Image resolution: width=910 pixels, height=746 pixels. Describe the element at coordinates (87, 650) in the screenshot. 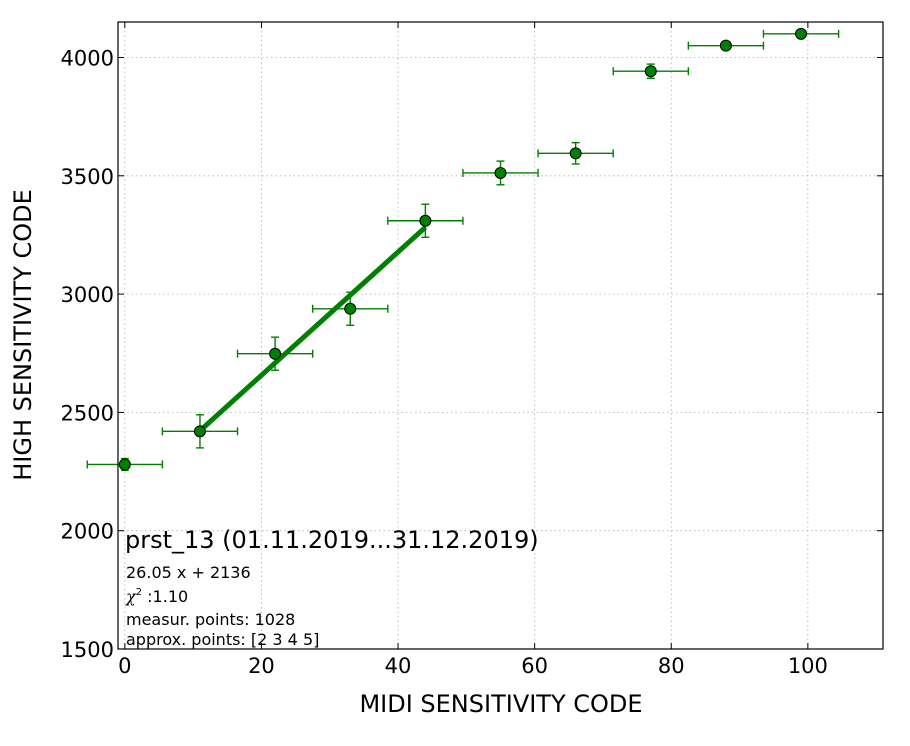

I see `y-tick-label: 1500` at that location.